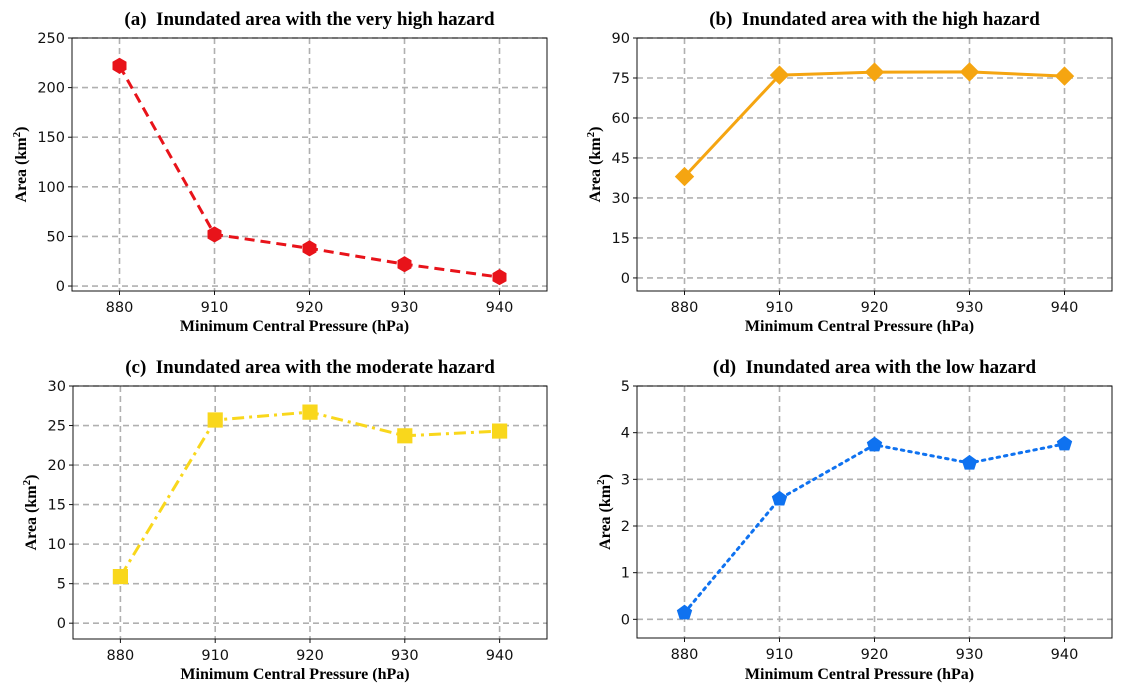 Image resolution: width=1123 pixels, height=693 pixels. What do you see at coordinates (621, 79) in the screenshot?
I see `y-tick-label: 75` at bounding box center [621, 79].